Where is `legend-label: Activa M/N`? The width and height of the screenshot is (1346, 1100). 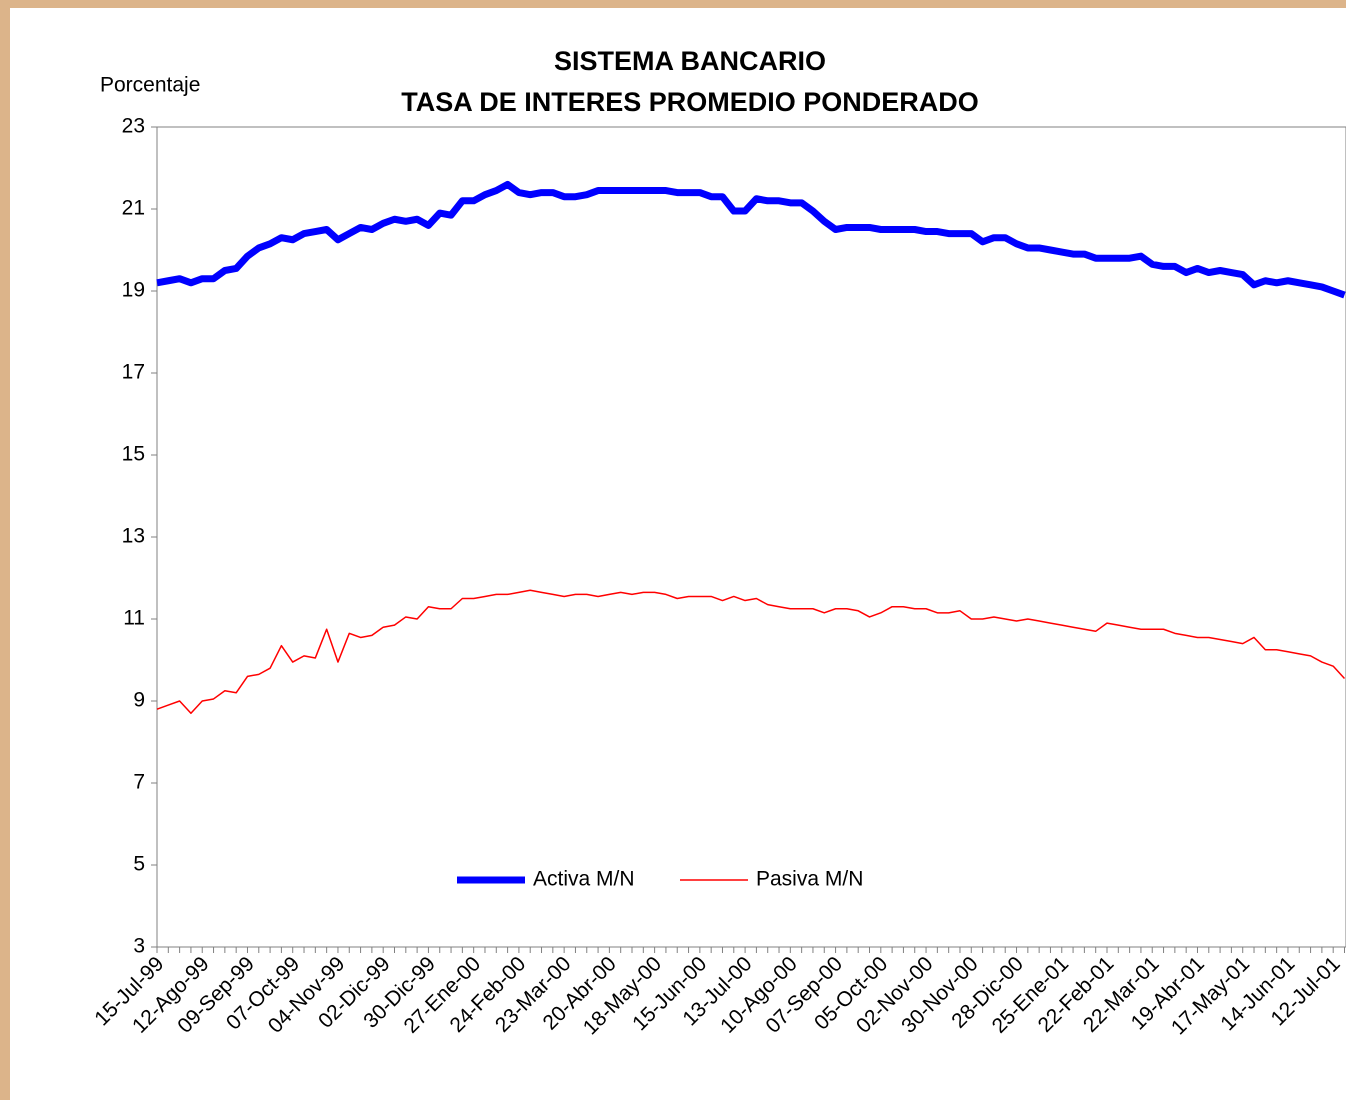 legend-label: Activa M/N is located at coordinates (584, 879).